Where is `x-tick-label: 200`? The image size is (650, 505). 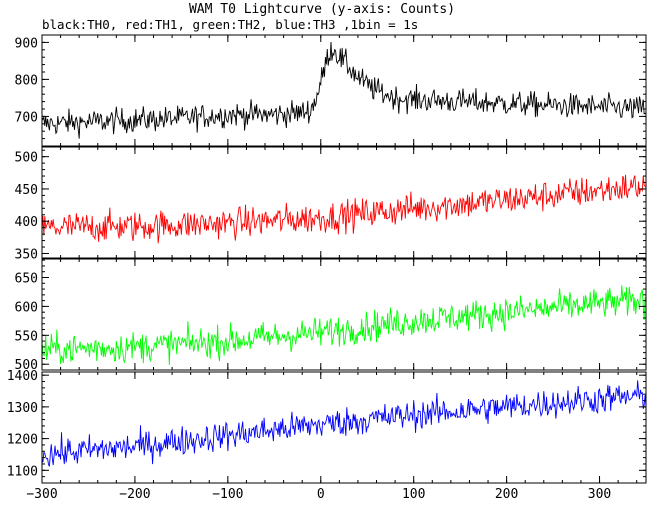
x-tick-label: 200 is located at coordinates (506, 494).